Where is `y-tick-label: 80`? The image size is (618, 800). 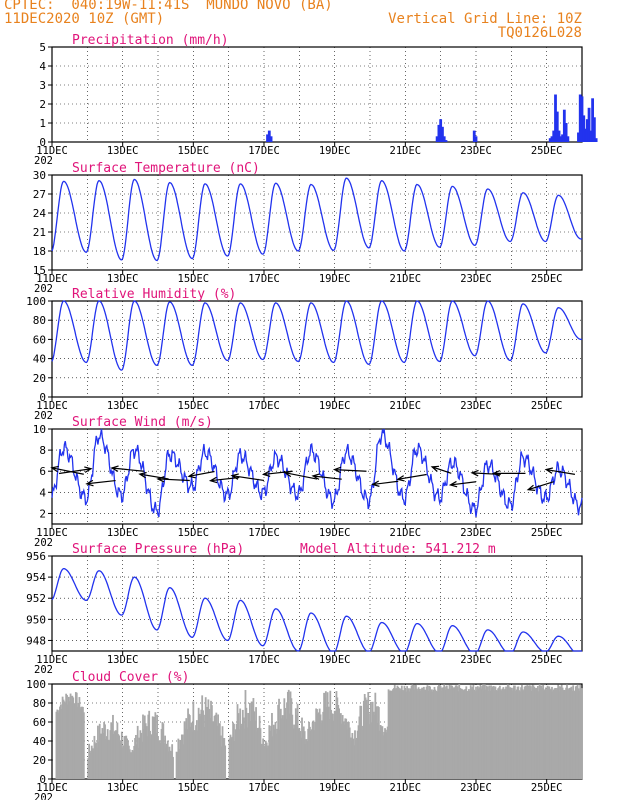 y-tick-label: 80 is located at coordinates (39, 320).